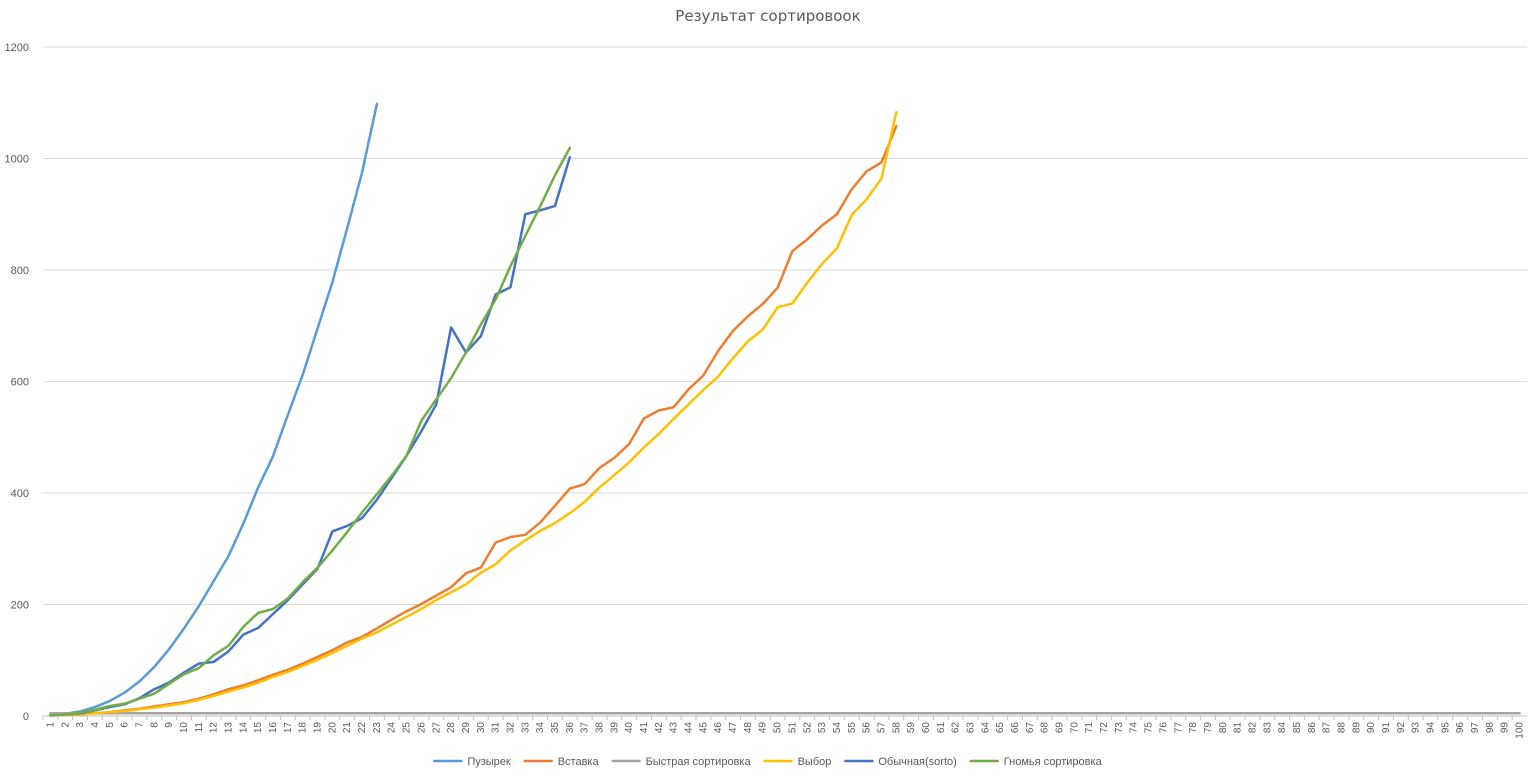 The width and height of the screenshot is (1536, 779). What do you see at coordinates (763, 728) in the screenshot?
I see `x-tick-label: 49` at bounding box center [763, 728].